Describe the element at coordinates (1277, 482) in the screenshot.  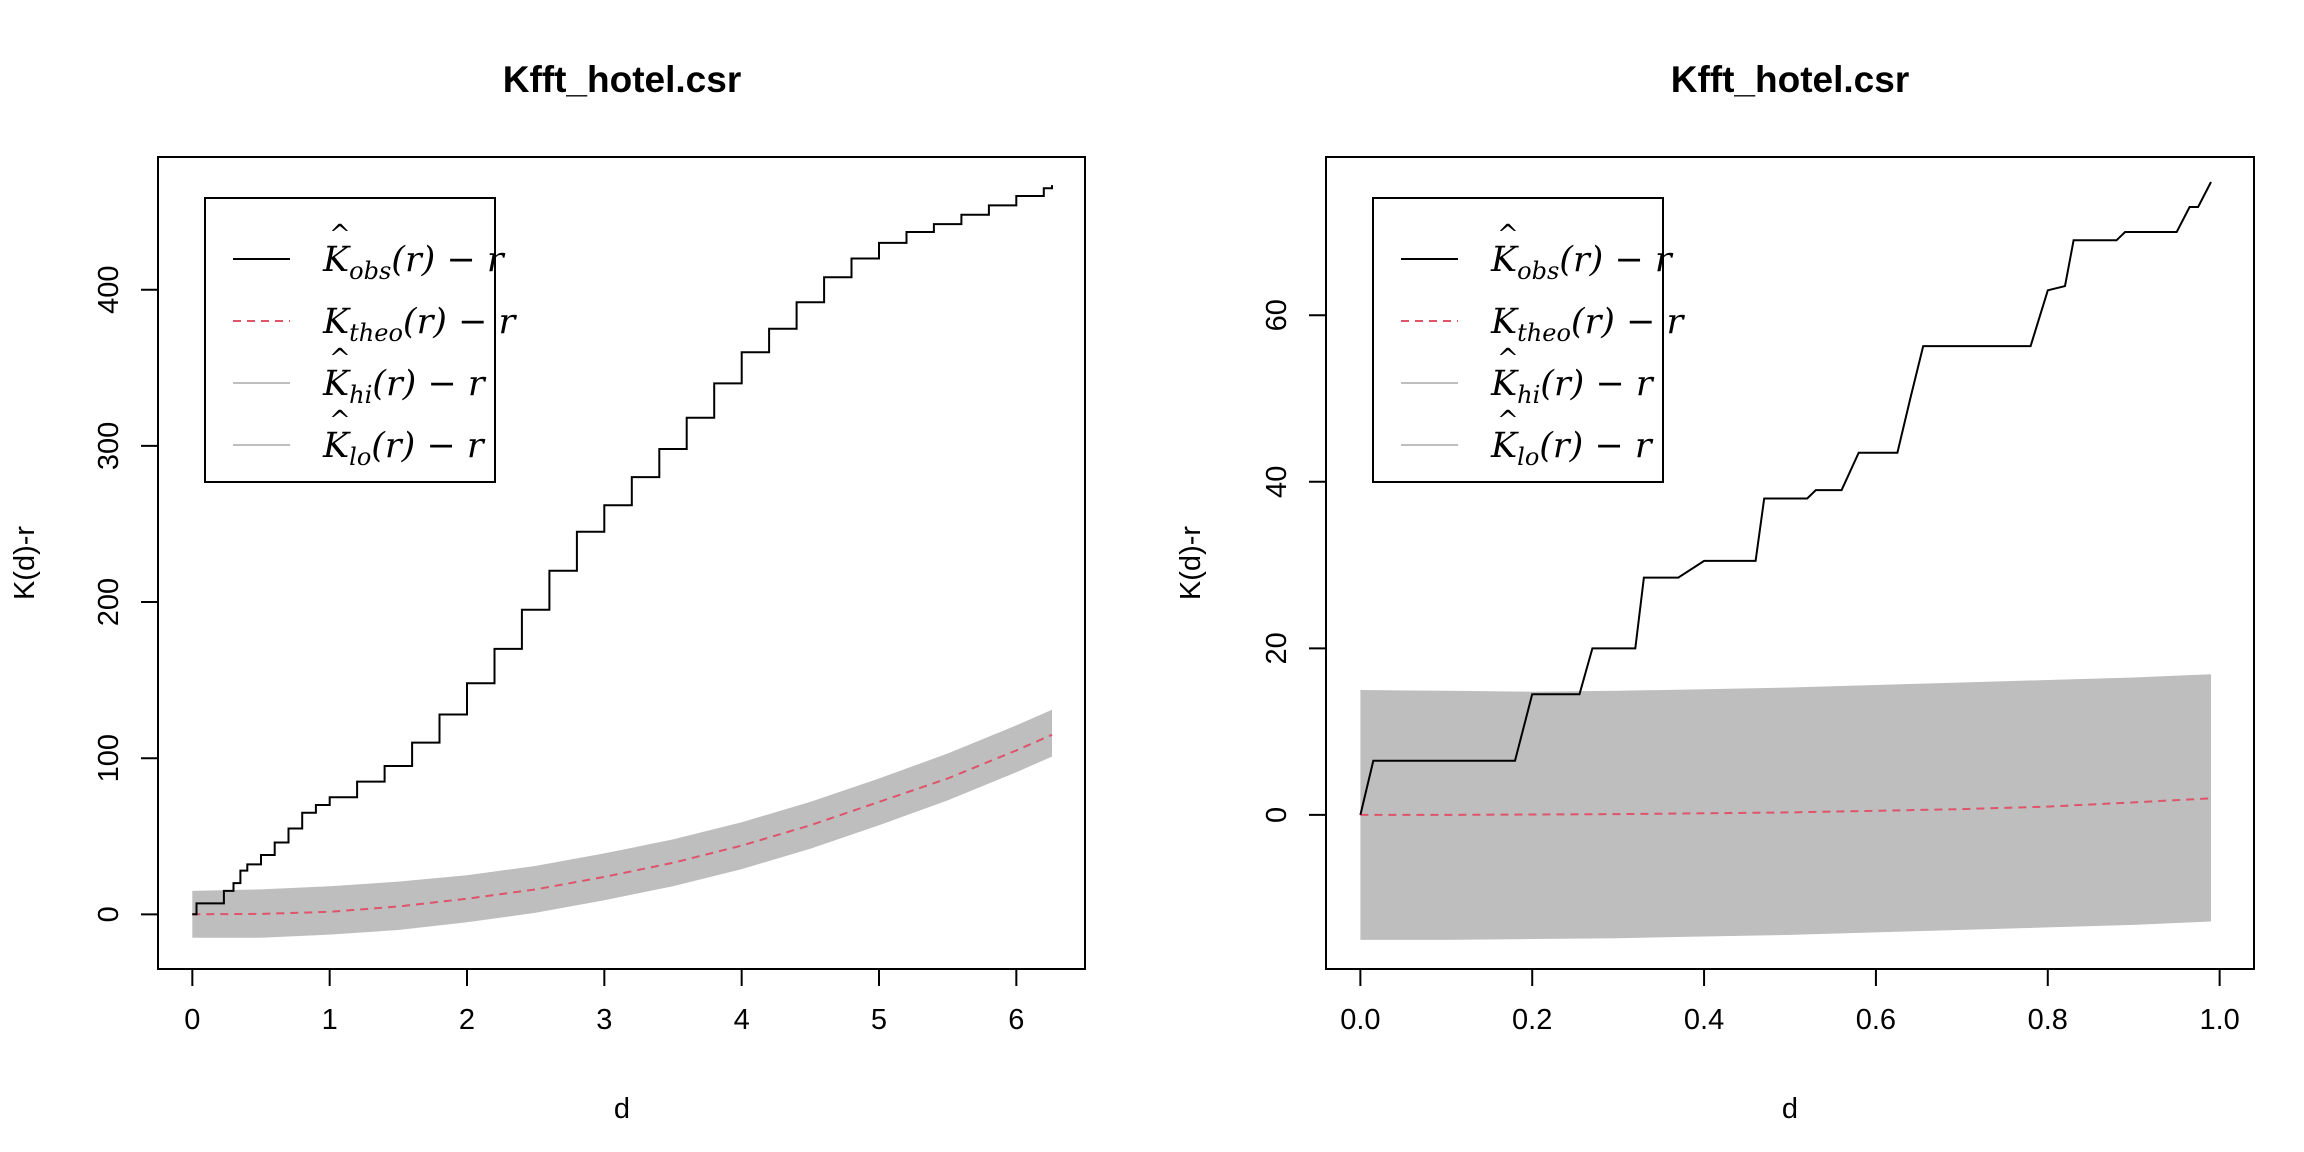
I see `y-tick-label: 40` at that location.